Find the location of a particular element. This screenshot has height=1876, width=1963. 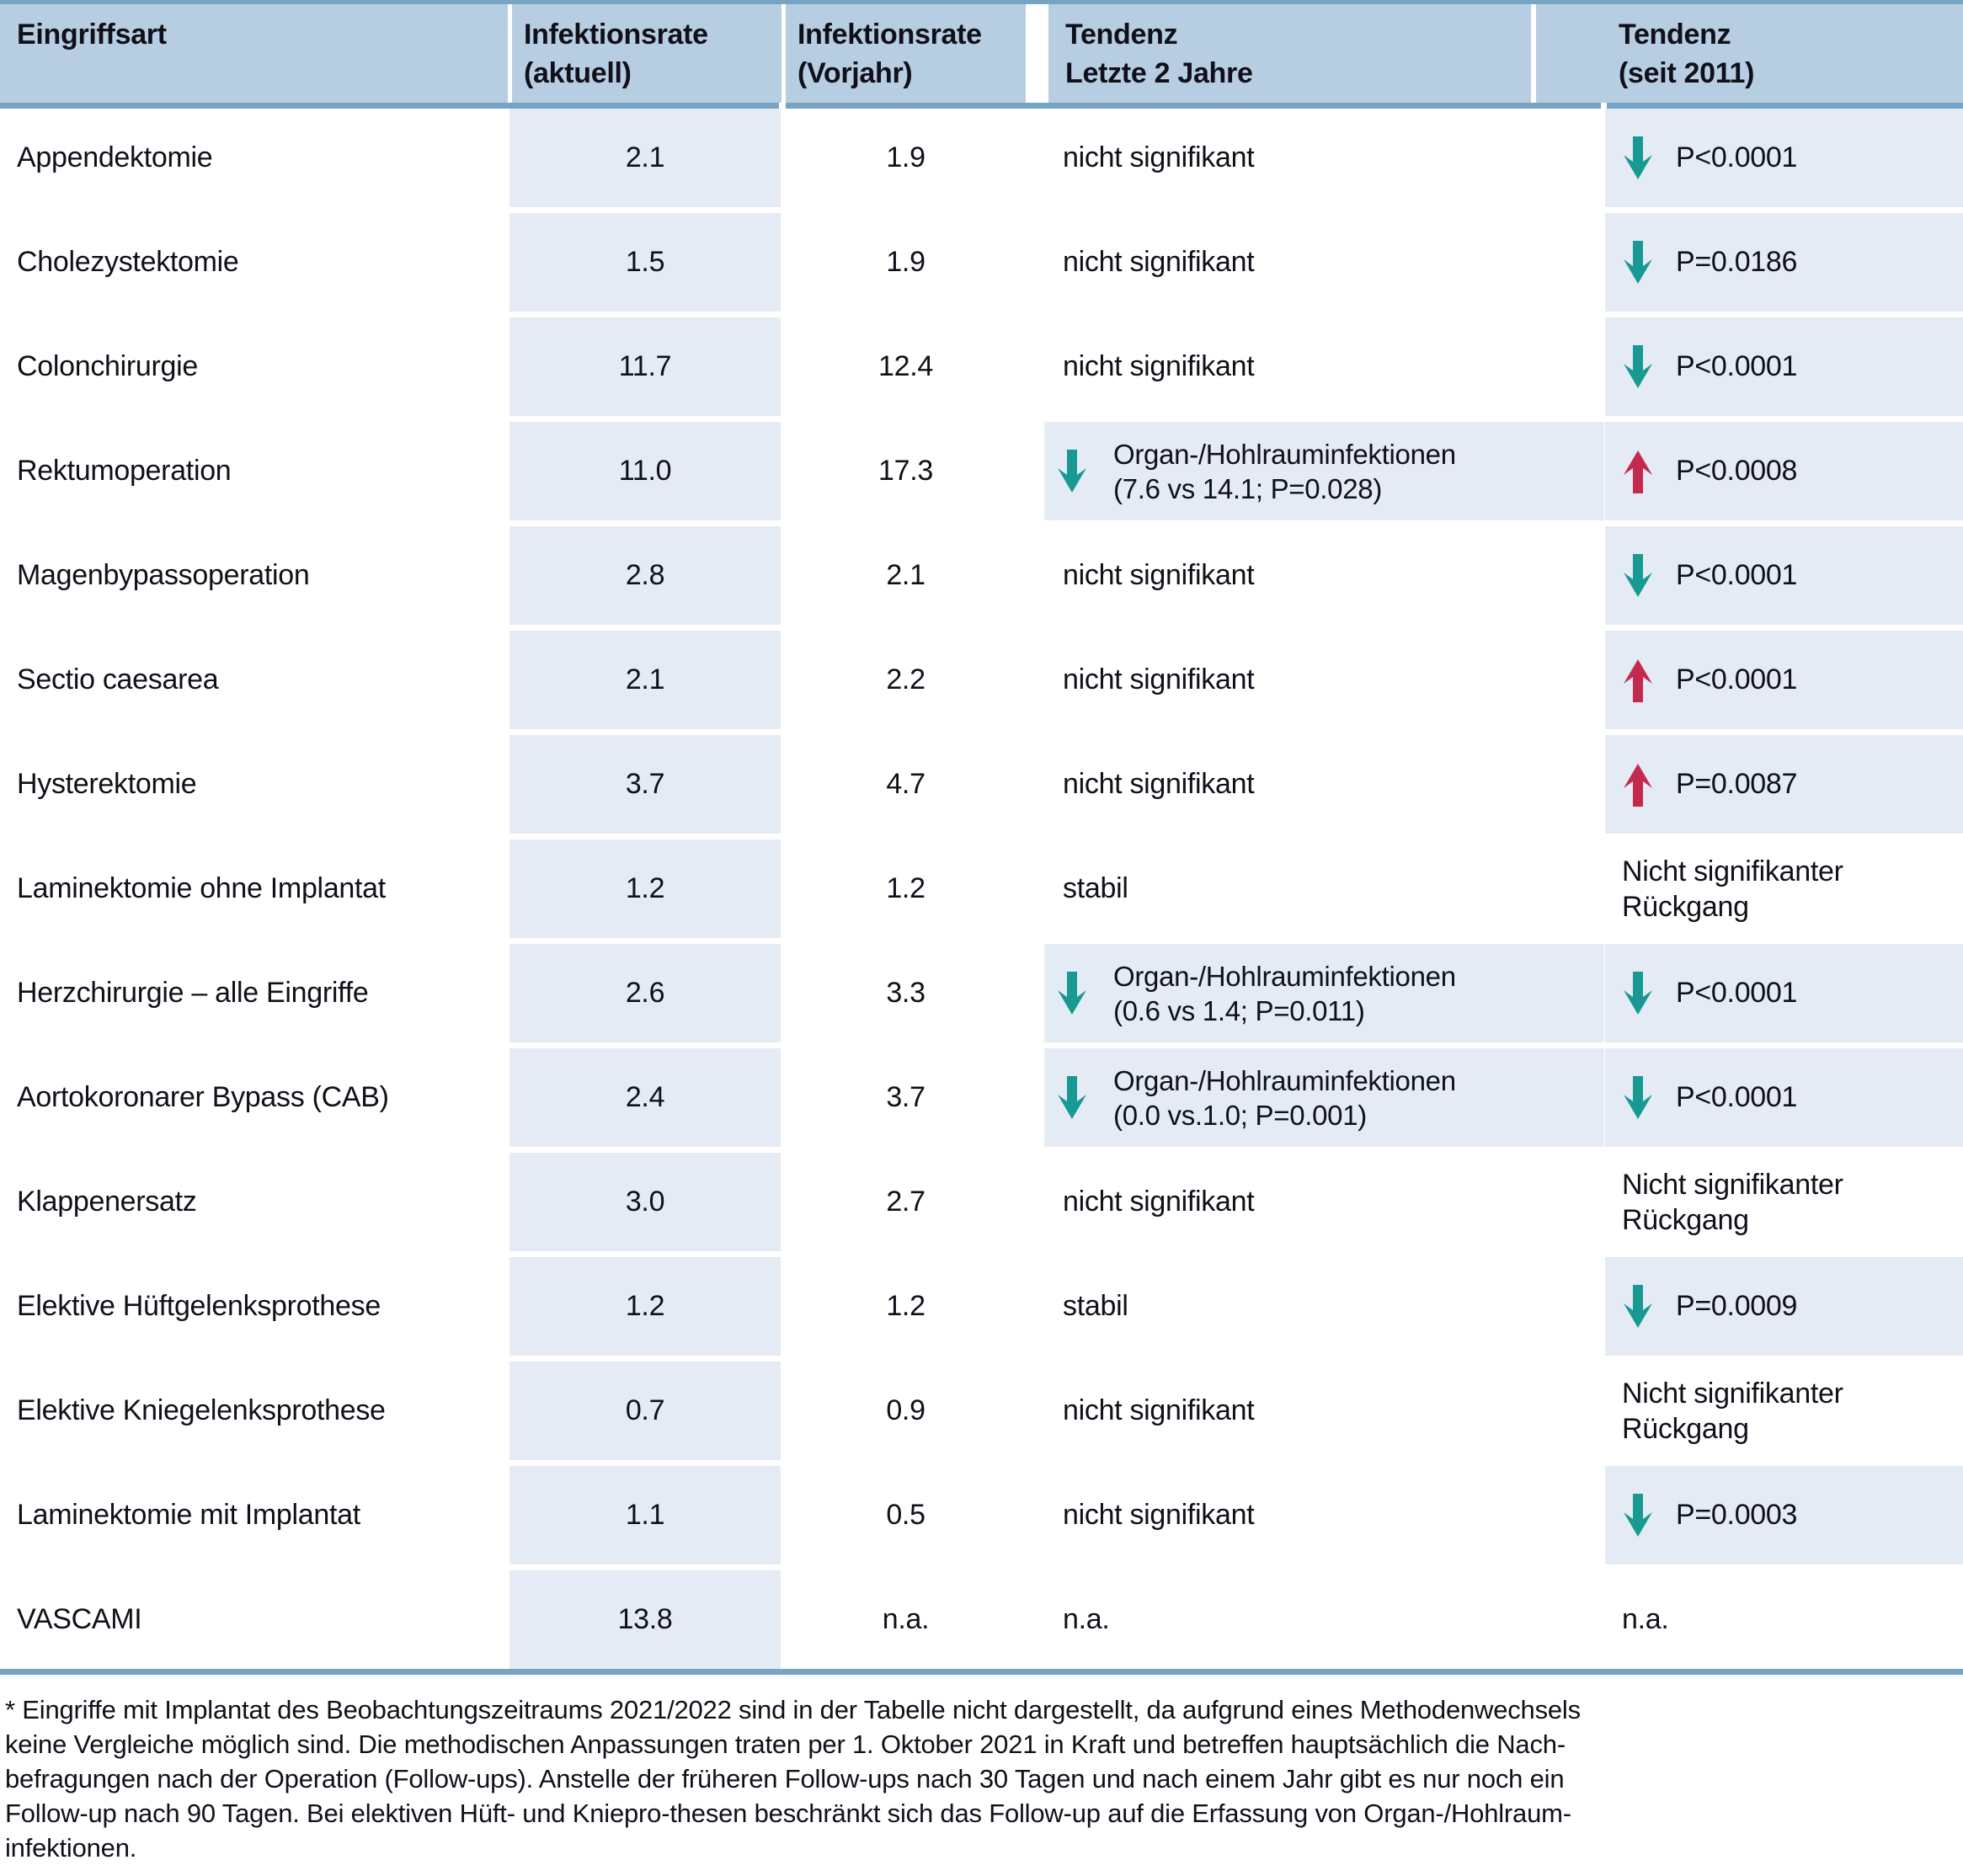

infection-rate-current-value: 2.8 is located at coordinates (645, 575).